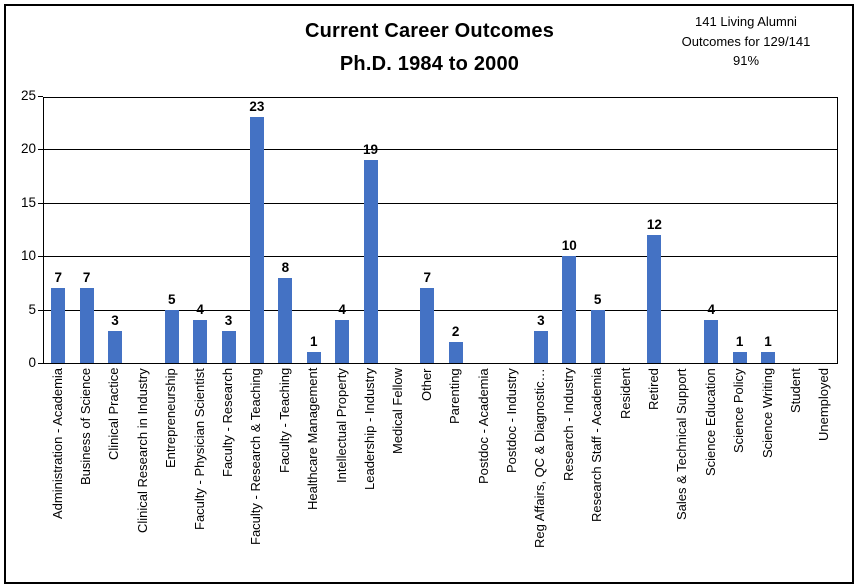 Image resolution: width=859 pixels, height=588 pixels. I want to click on x-category-label: Resident, so click(625, 394).